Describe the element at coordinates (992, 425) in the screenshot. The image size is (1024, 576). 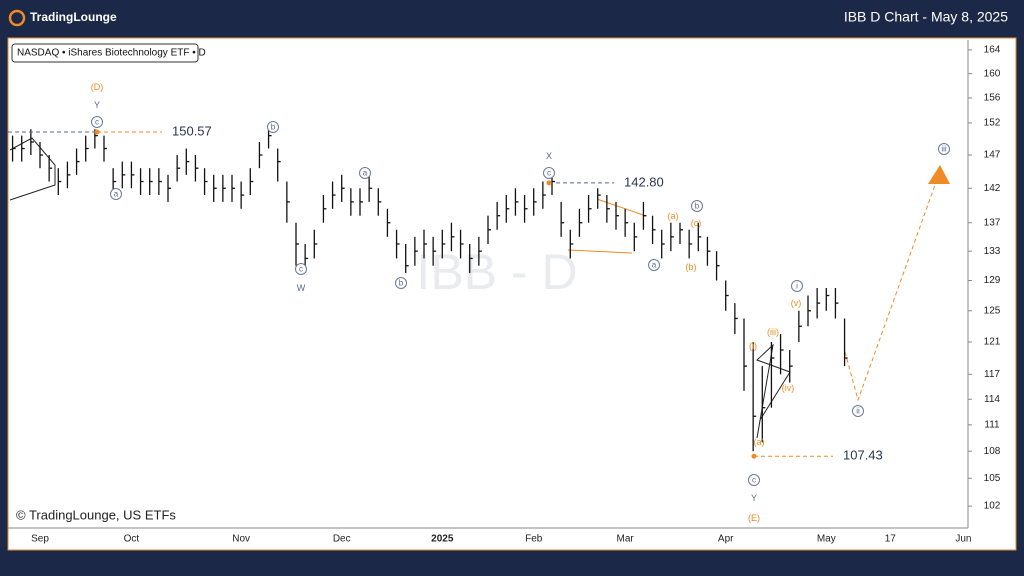
I see `y-tick-label: 111` at that location.